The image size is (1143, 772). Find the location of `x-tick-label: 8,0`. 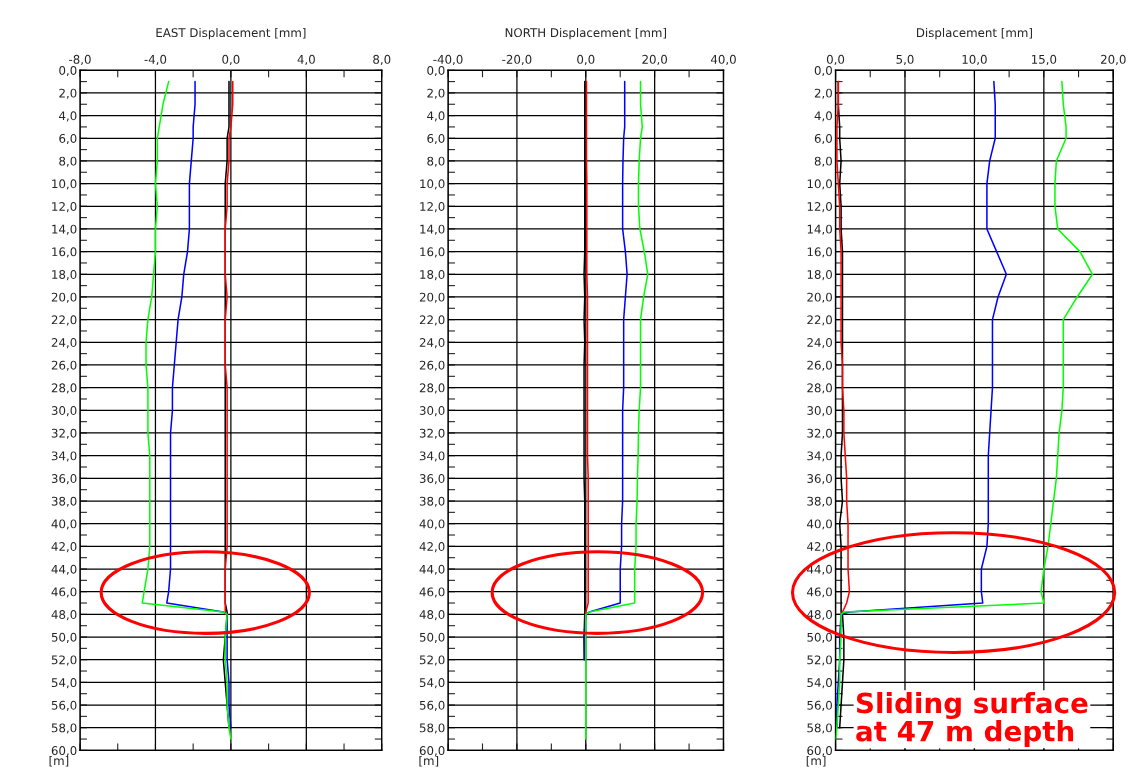

x-tick-label: 8,0 is located at coordinates (382, 59).